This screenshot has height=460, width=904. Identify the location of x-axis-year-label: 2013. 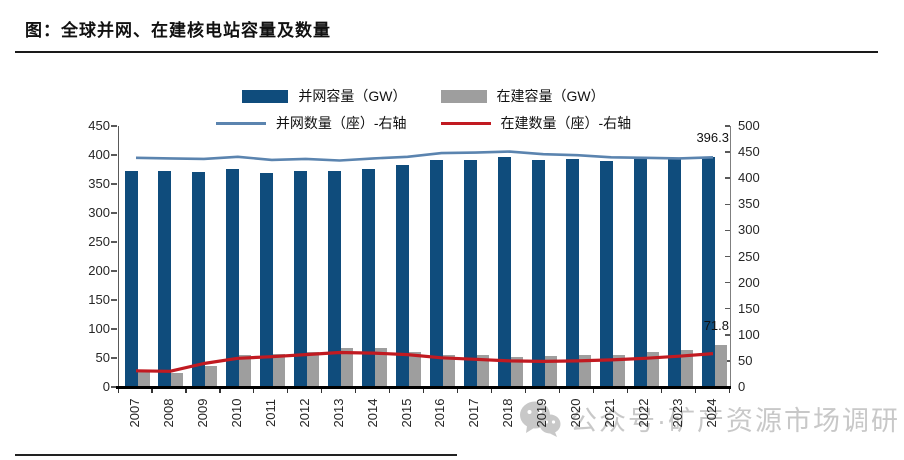
(338, 413).